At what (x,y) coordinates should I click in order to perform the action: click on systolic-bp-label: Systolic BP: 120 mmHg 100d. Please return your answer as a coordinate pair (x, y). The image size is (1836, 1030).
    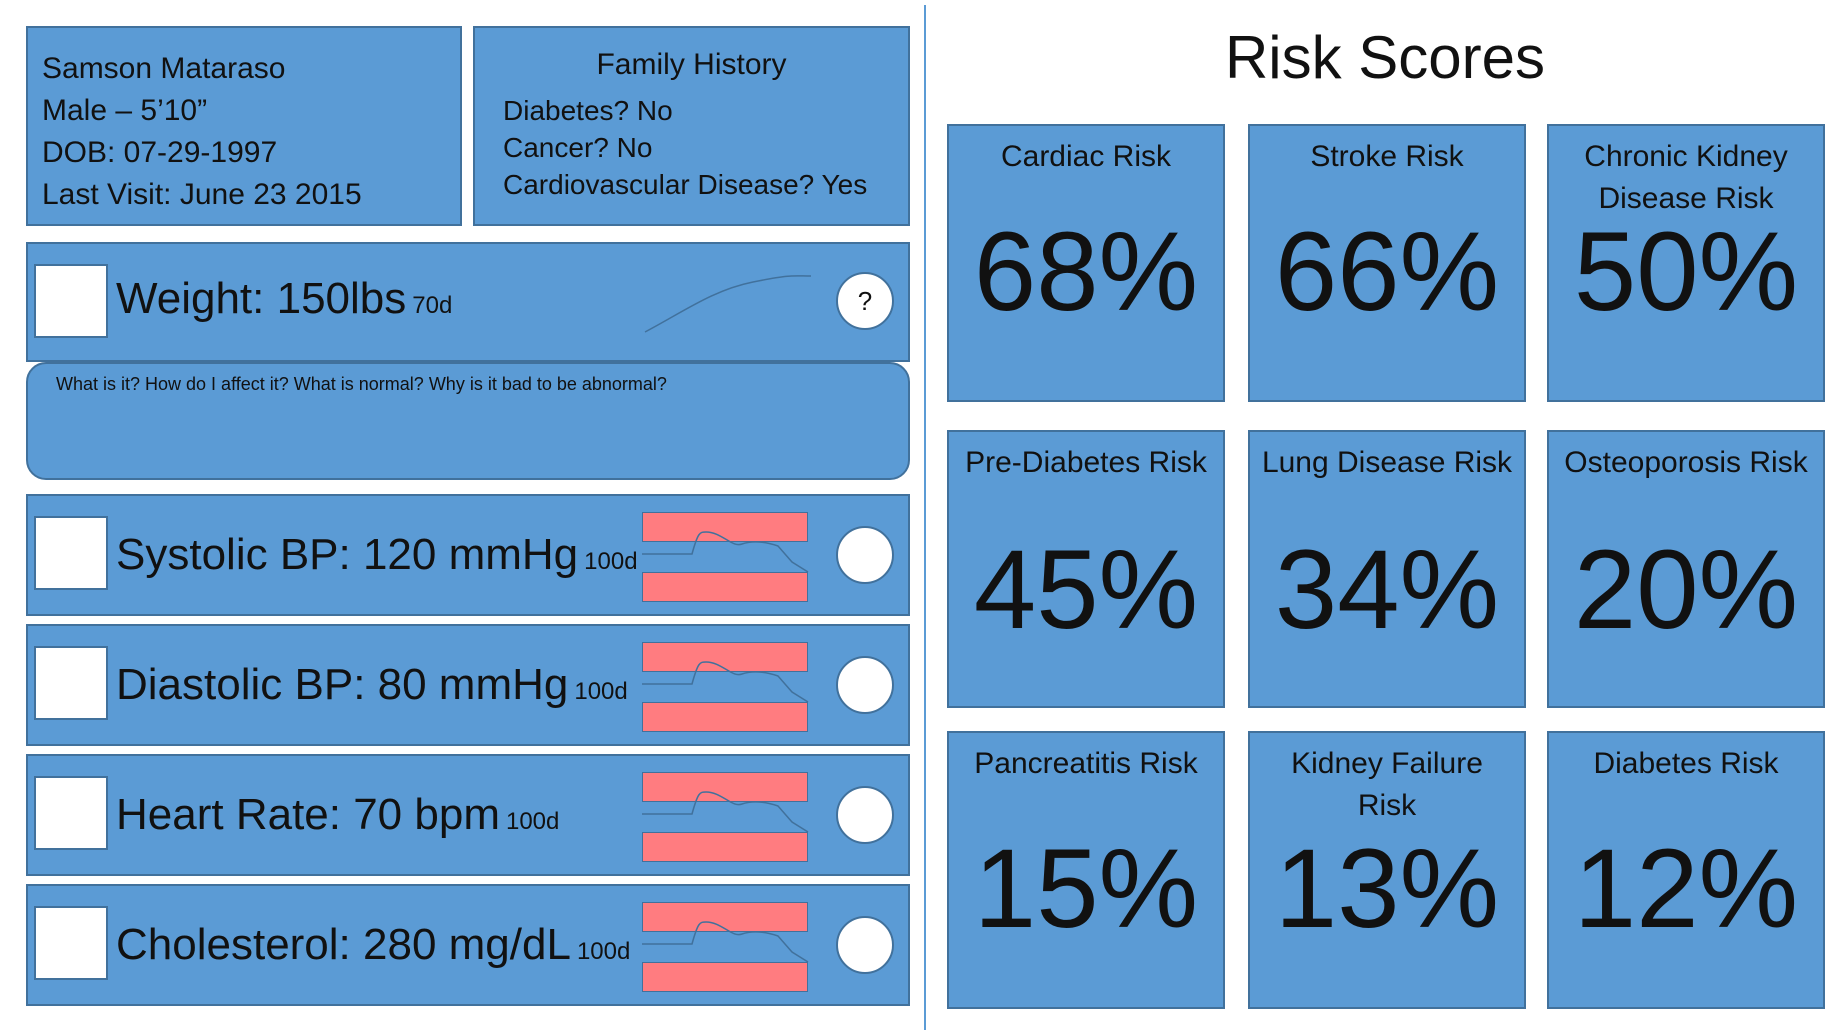
    Looking at the image, I should click on (377, 555).